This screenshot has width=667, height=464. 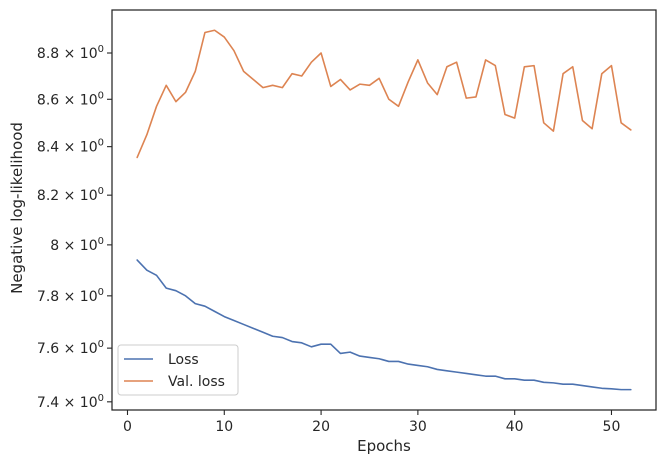 I want to click on x-tick-label: 20, so click(x=321, y=427).